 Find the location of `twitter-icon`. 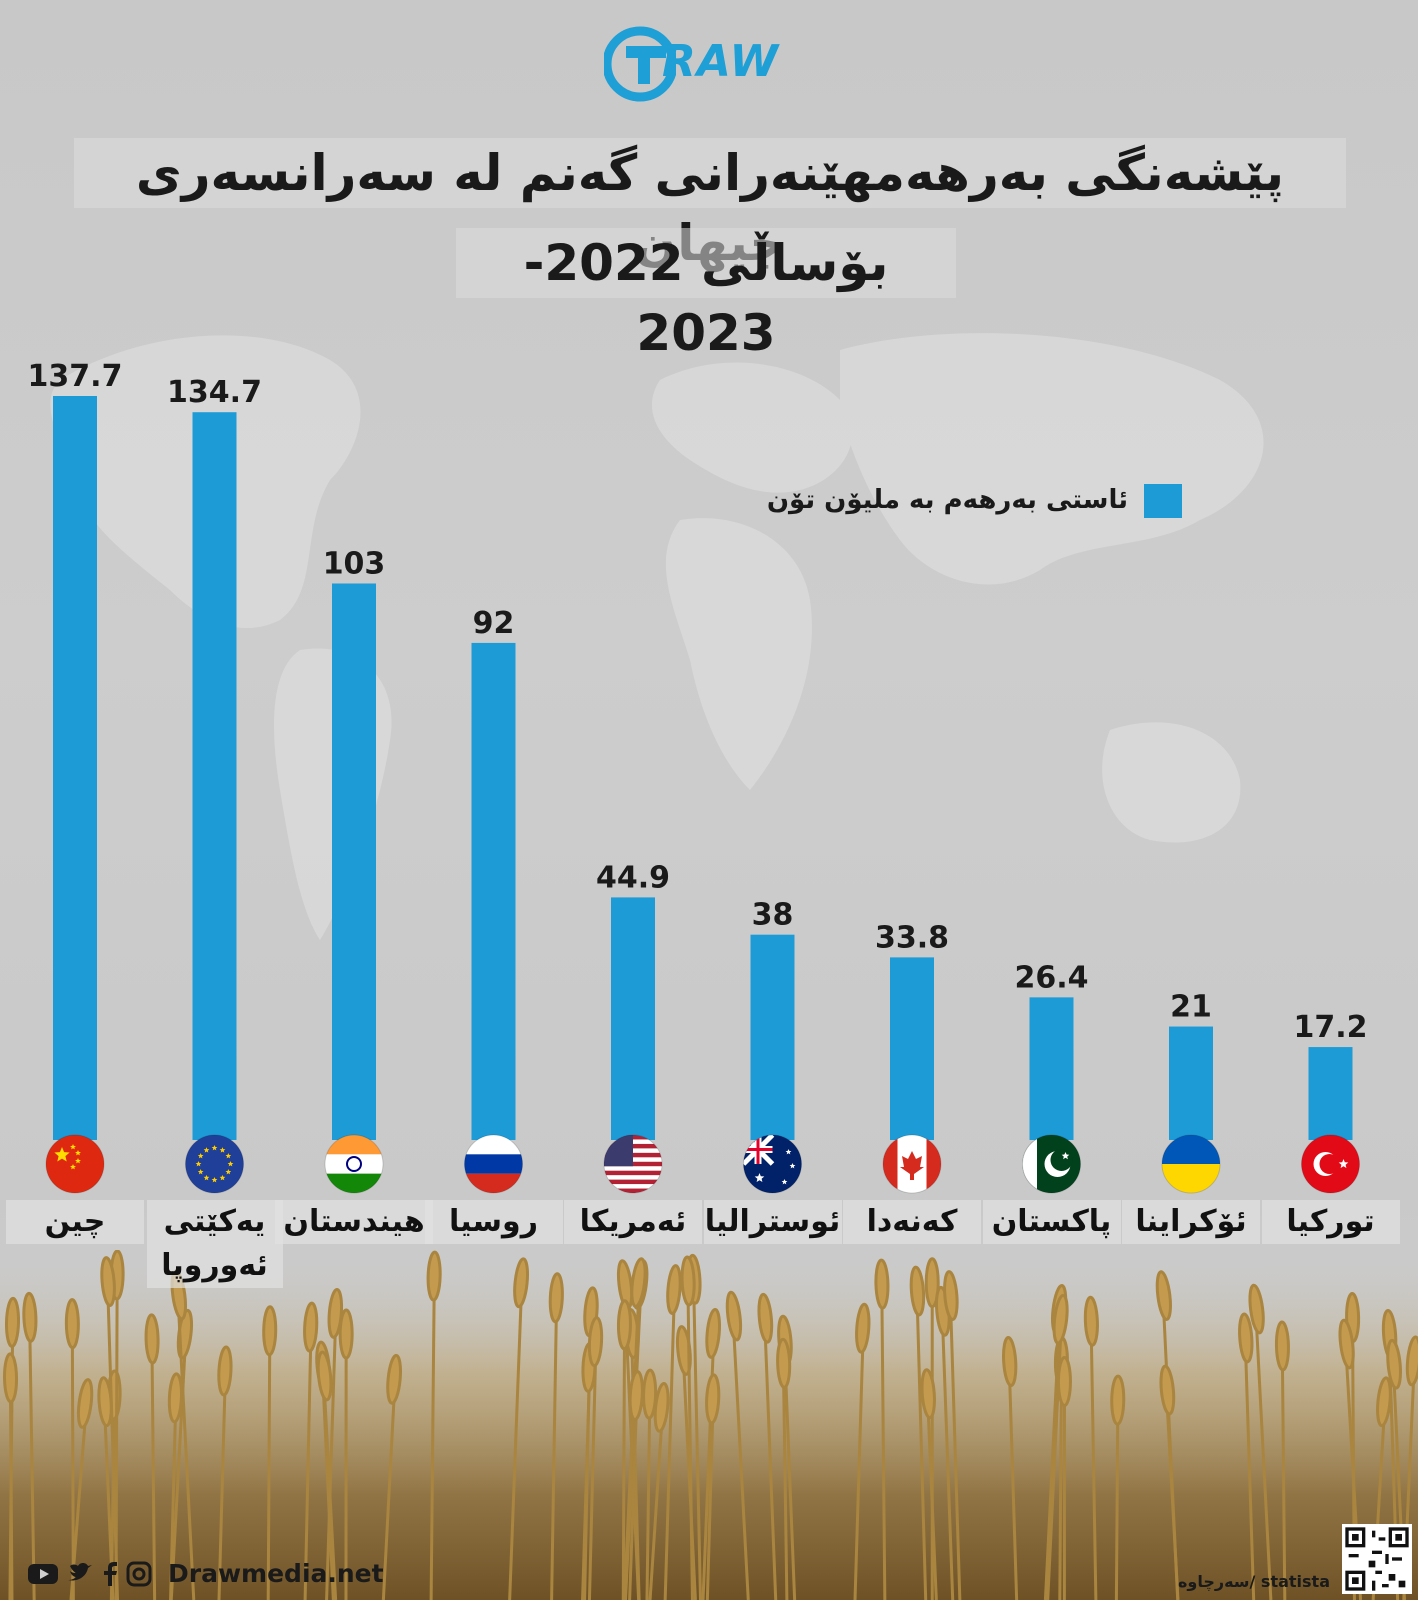

twitter-icon is located at coordinates (80, 1572).